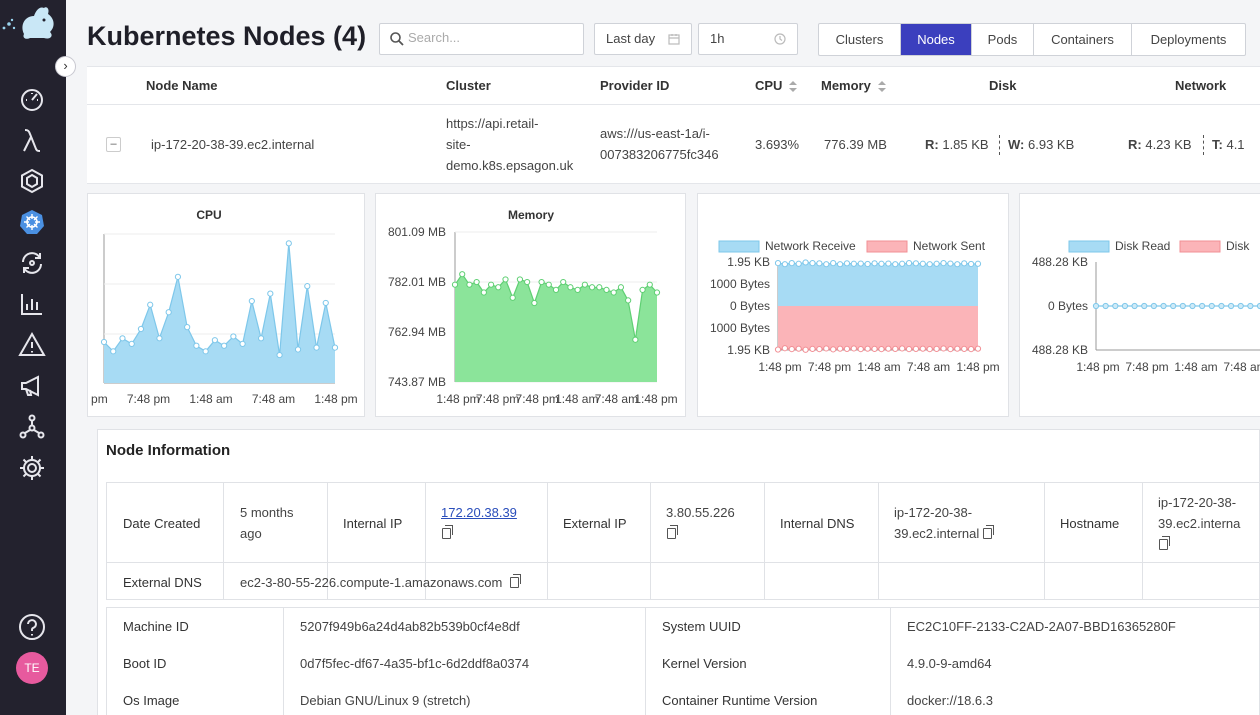 The image size is (1260, 715). What do you see at coordinates (182, 85) in the screenshot?
I see `column-header-node-name: Node Name` at bounding box center [182, 85].